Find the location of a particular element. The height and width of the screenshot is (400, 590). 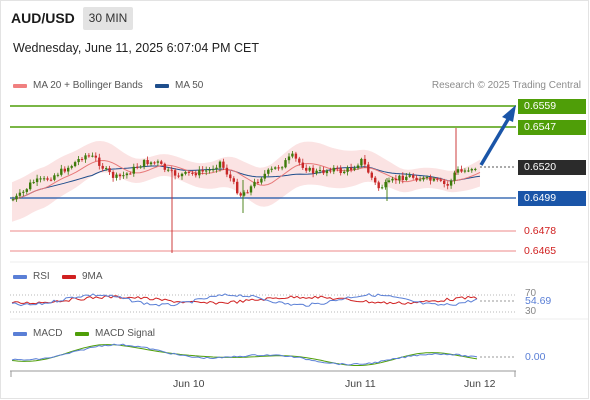

rsi-level-30-label: 30 is located at coordinates (531, 311).